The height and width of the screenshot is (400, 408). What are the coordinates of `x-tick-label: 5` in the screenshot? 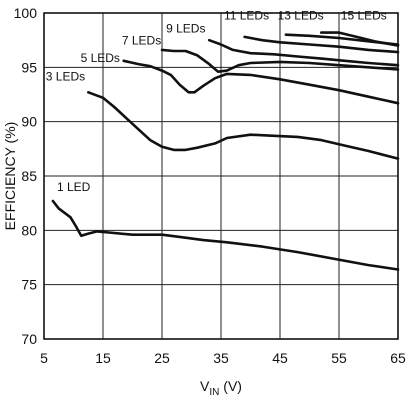 It's located at (44, 358).